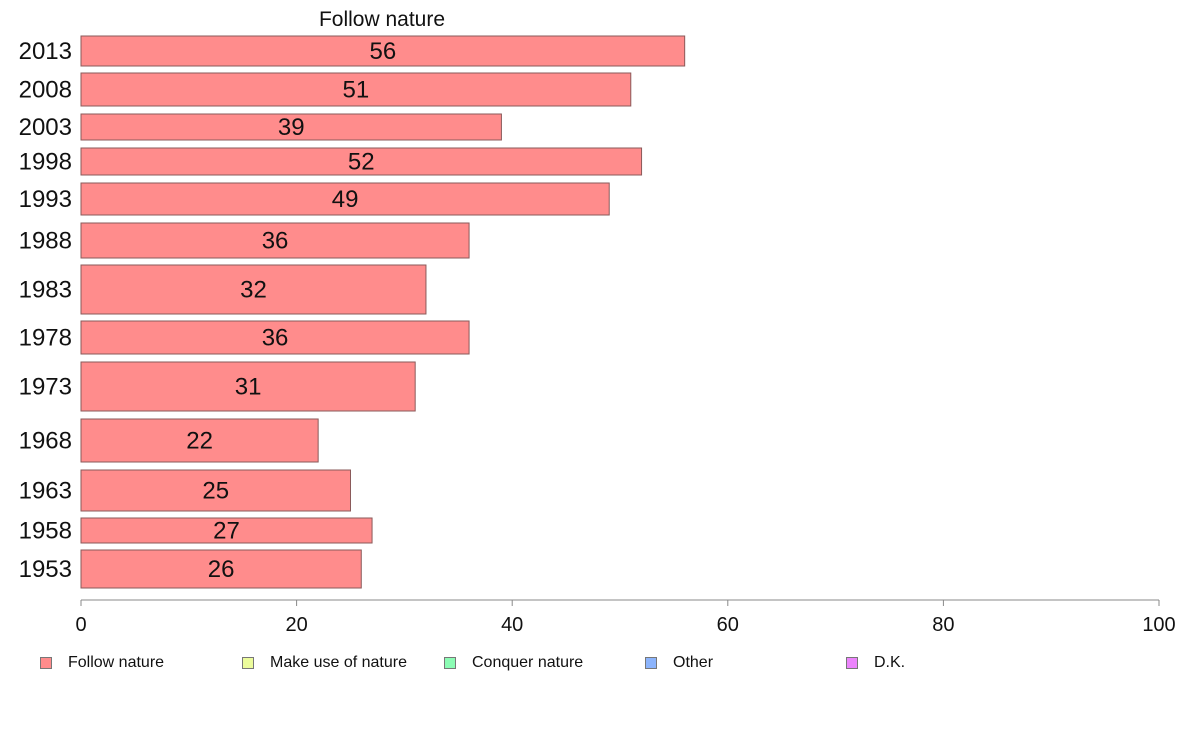  I want to click on category-label-2008: 2008, so click(45, 90).